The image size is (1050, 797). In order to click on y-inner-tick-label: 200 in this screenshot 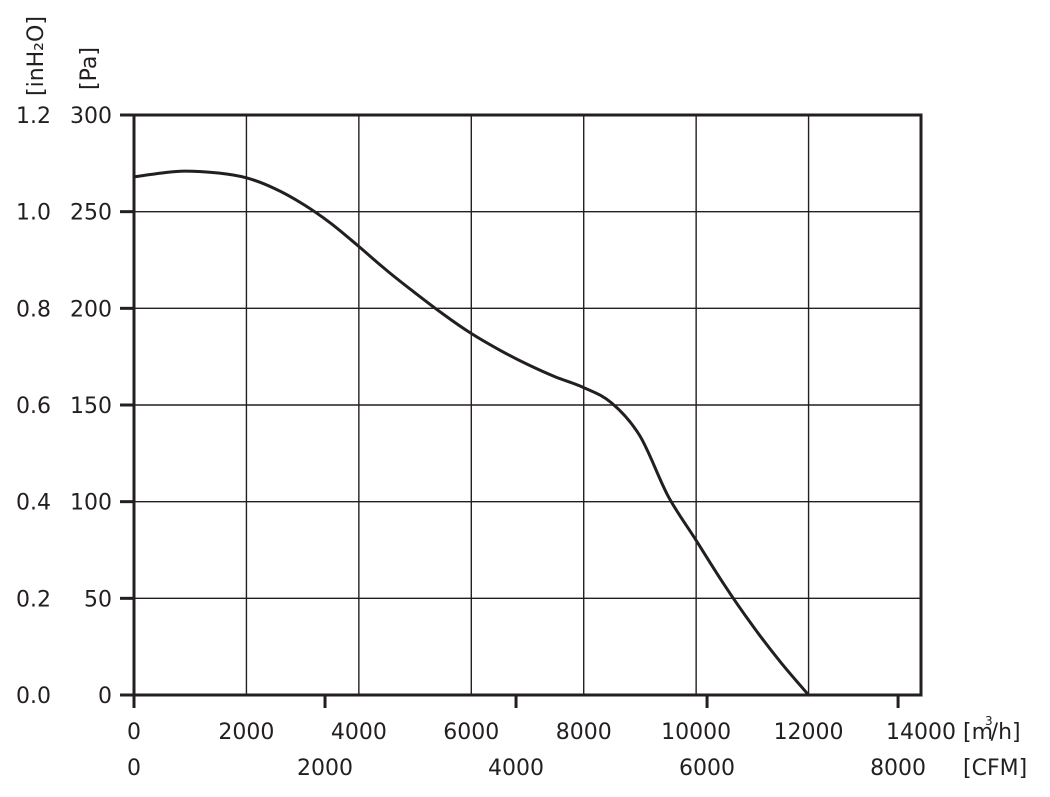, I will do `click(91, 309)`.